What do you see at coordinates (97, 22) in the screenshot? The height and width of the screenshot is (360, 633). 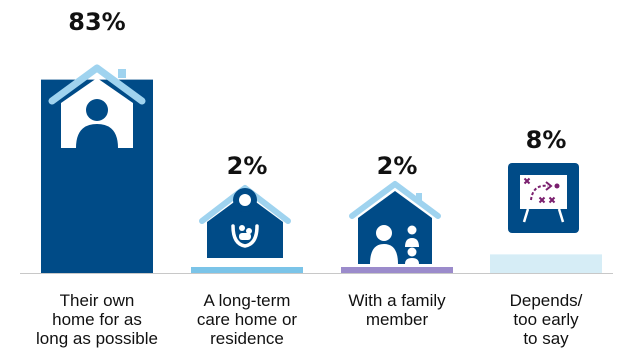 I see `value-label-1: 83%` at bounding box center [97, 22].